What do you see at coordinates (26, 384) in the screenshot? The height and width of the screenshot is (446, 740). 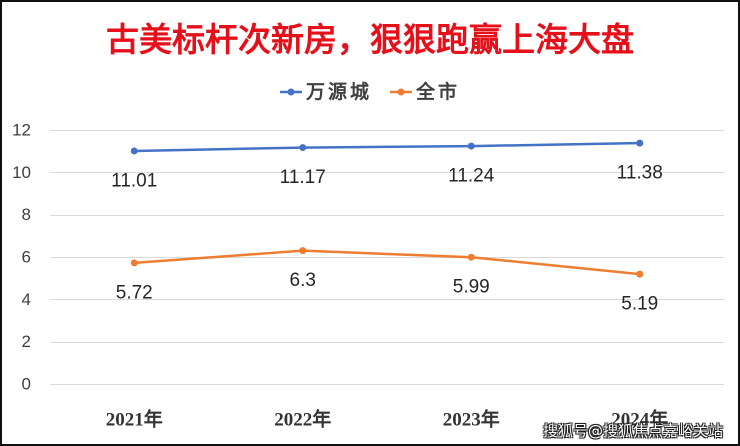 I see `y-tick-label: 0` at bounding box center [26, 384].